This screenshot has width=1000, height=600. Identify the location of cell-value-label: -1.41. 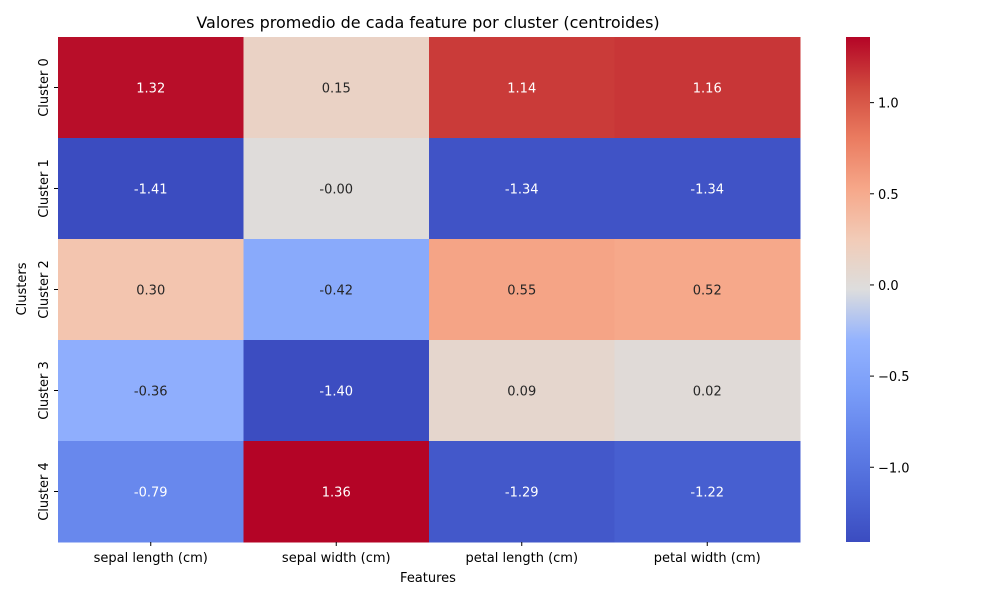
(151, 190).